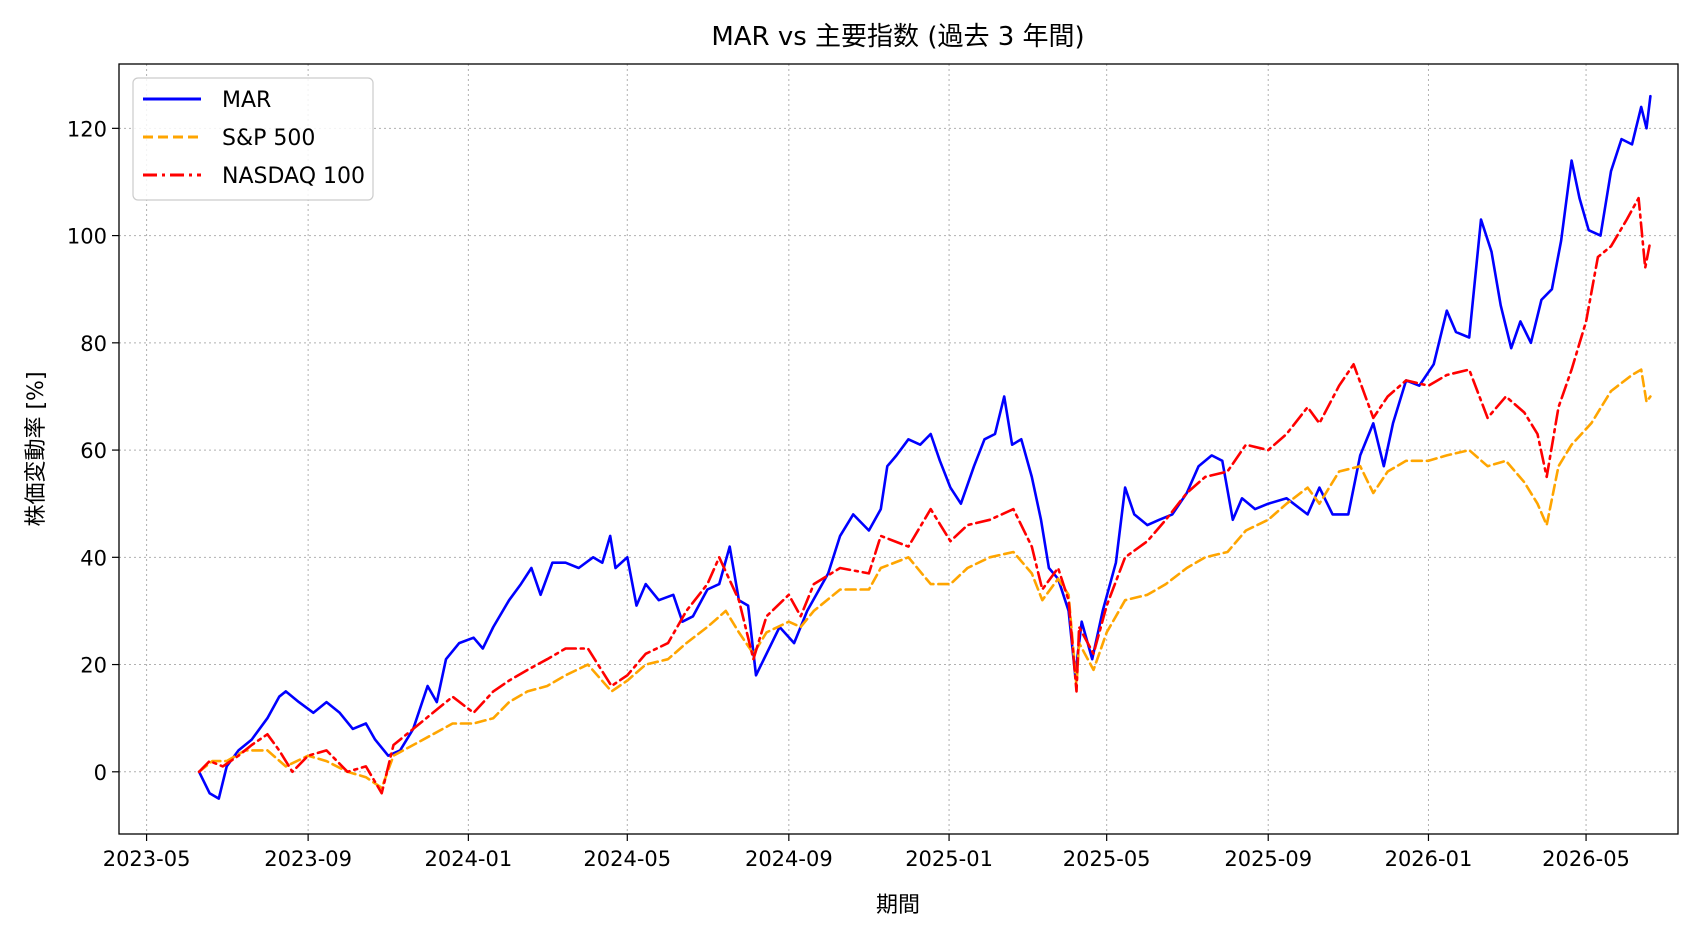 The width and height of the screenshot is (1688, 936). Describe the element at coordinates (293, 176) in the screenshot. I see `legend-label-nasdaq100: NASDAQ 100` at that location.